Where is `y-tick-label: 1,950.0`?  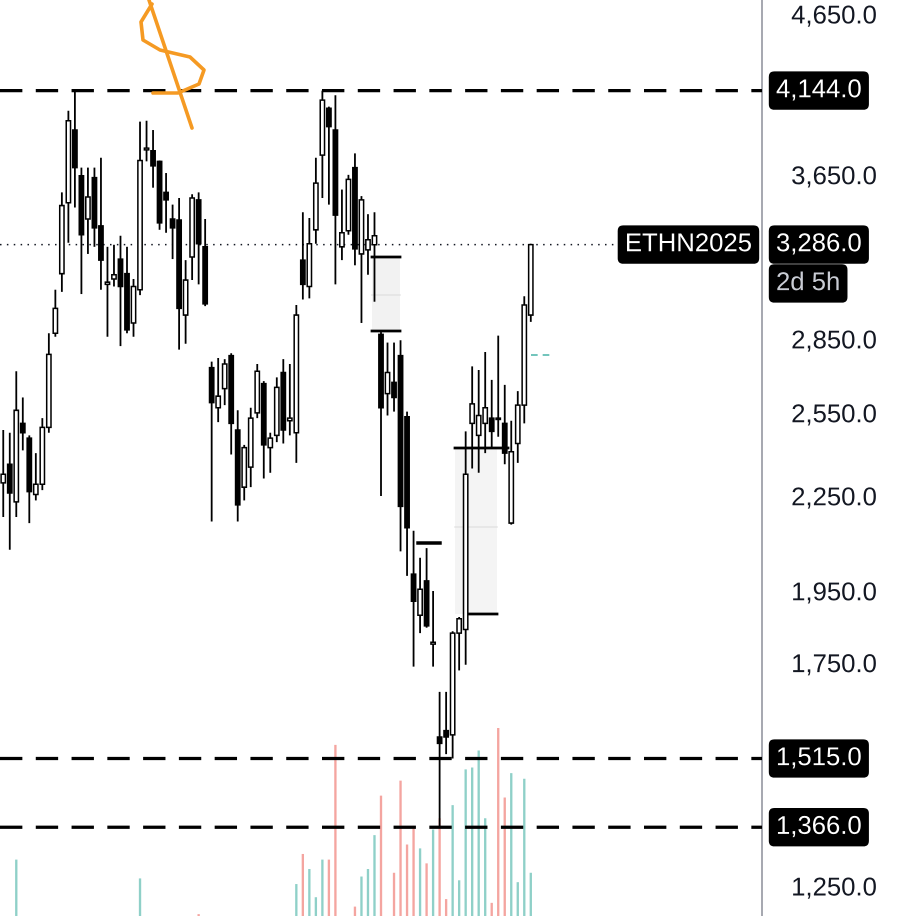 y-tick-label: 1,950.0 is located at coordinates (834, 593).